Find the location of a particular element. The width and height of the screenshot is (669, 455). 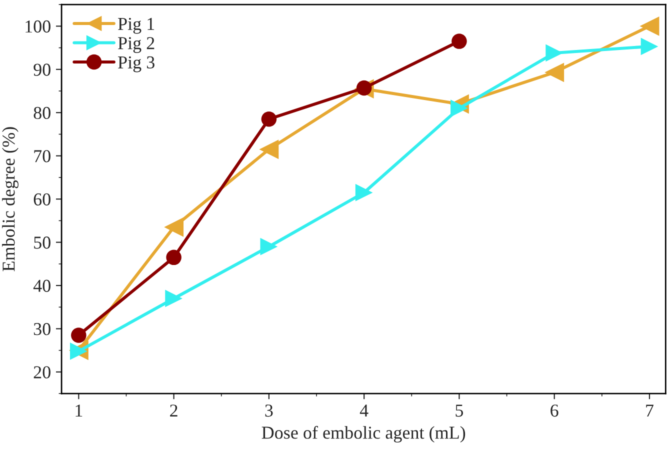

x-tick-label: 5 is located at coordinates (460, 410).